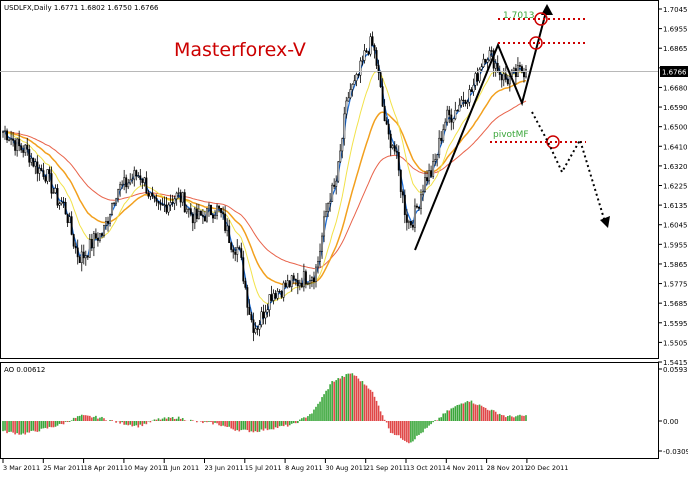 Image resolution: width=688 pixels, height=477 pixels. I want to click on symbol-info-text: USDLFX,Daily 1.6771 1.6802 1.6750 1.6766, so click(81, 8).